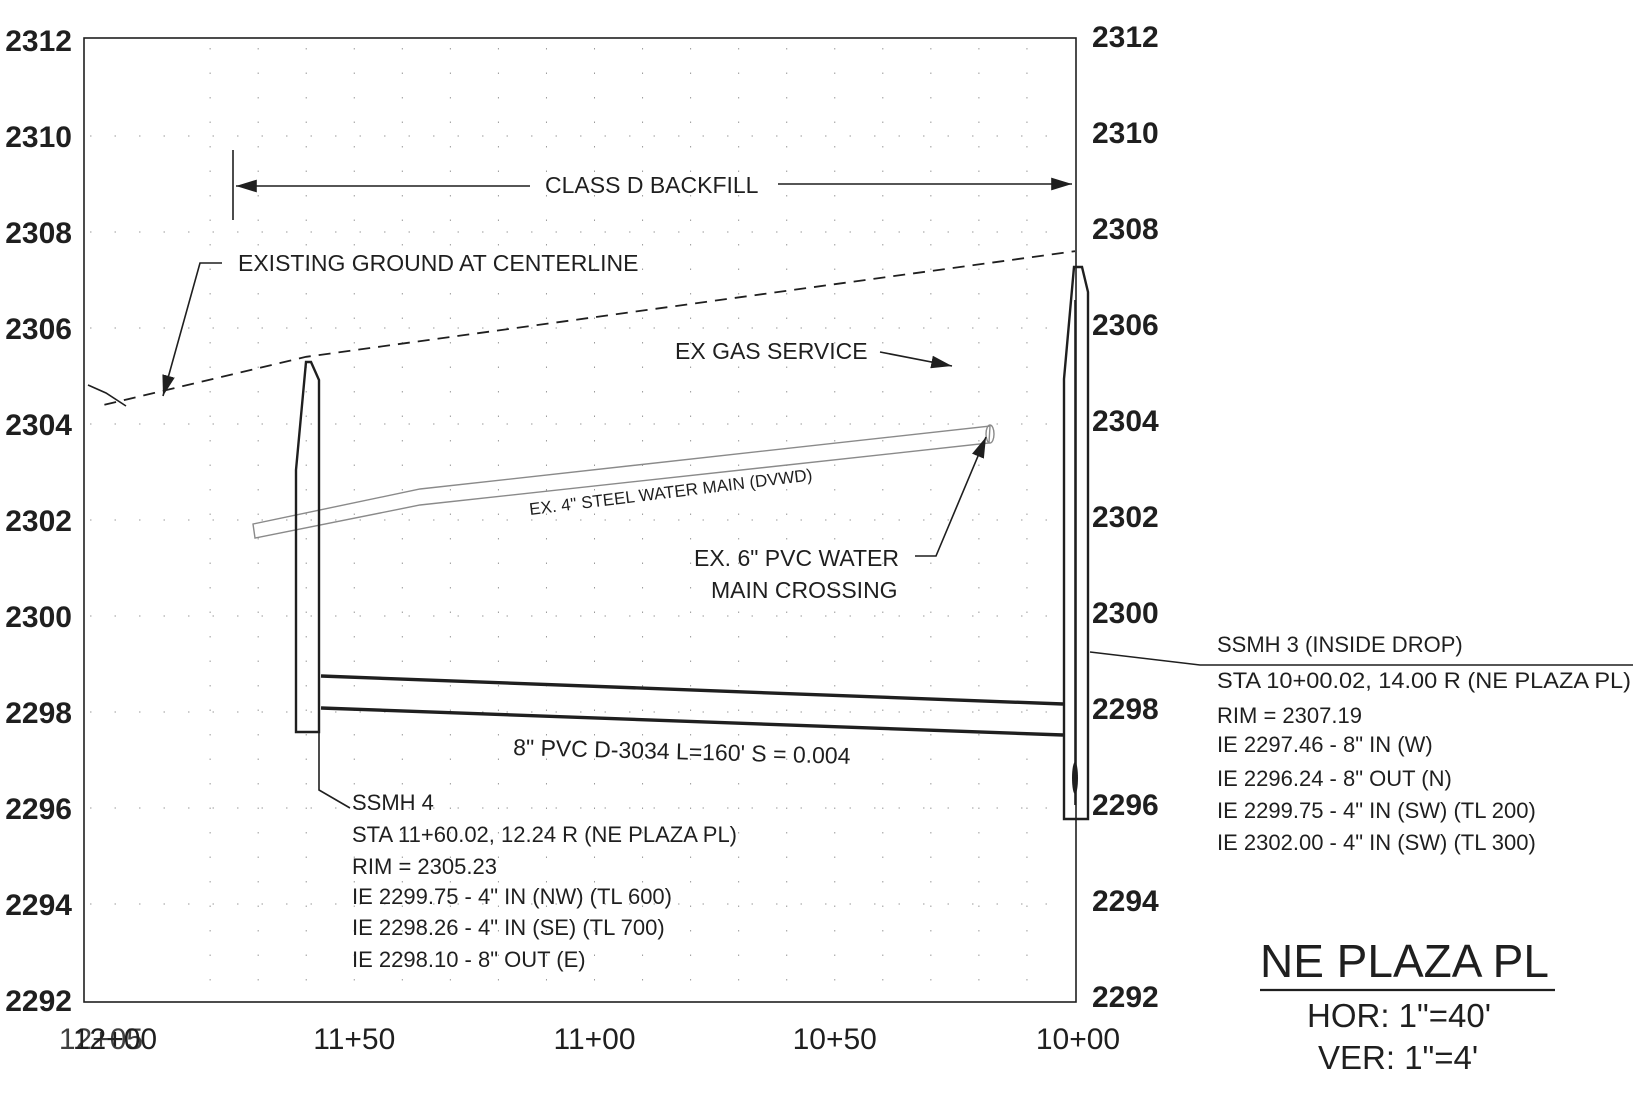 This screenshot has height=1099, width=1633. I want to click on ssmh3-line-4: IE 2297.46 - 8" IN (W), so click(1325, 744).